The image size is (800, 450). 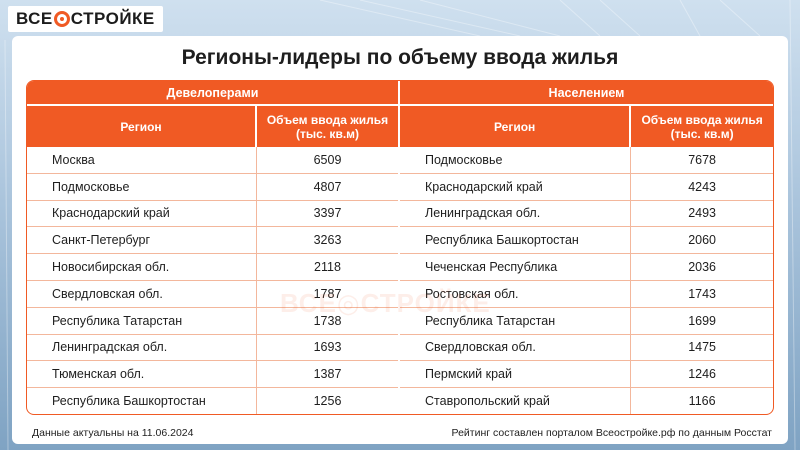 I want to click on volume-cell: 1256, so click(x=327, y=401).